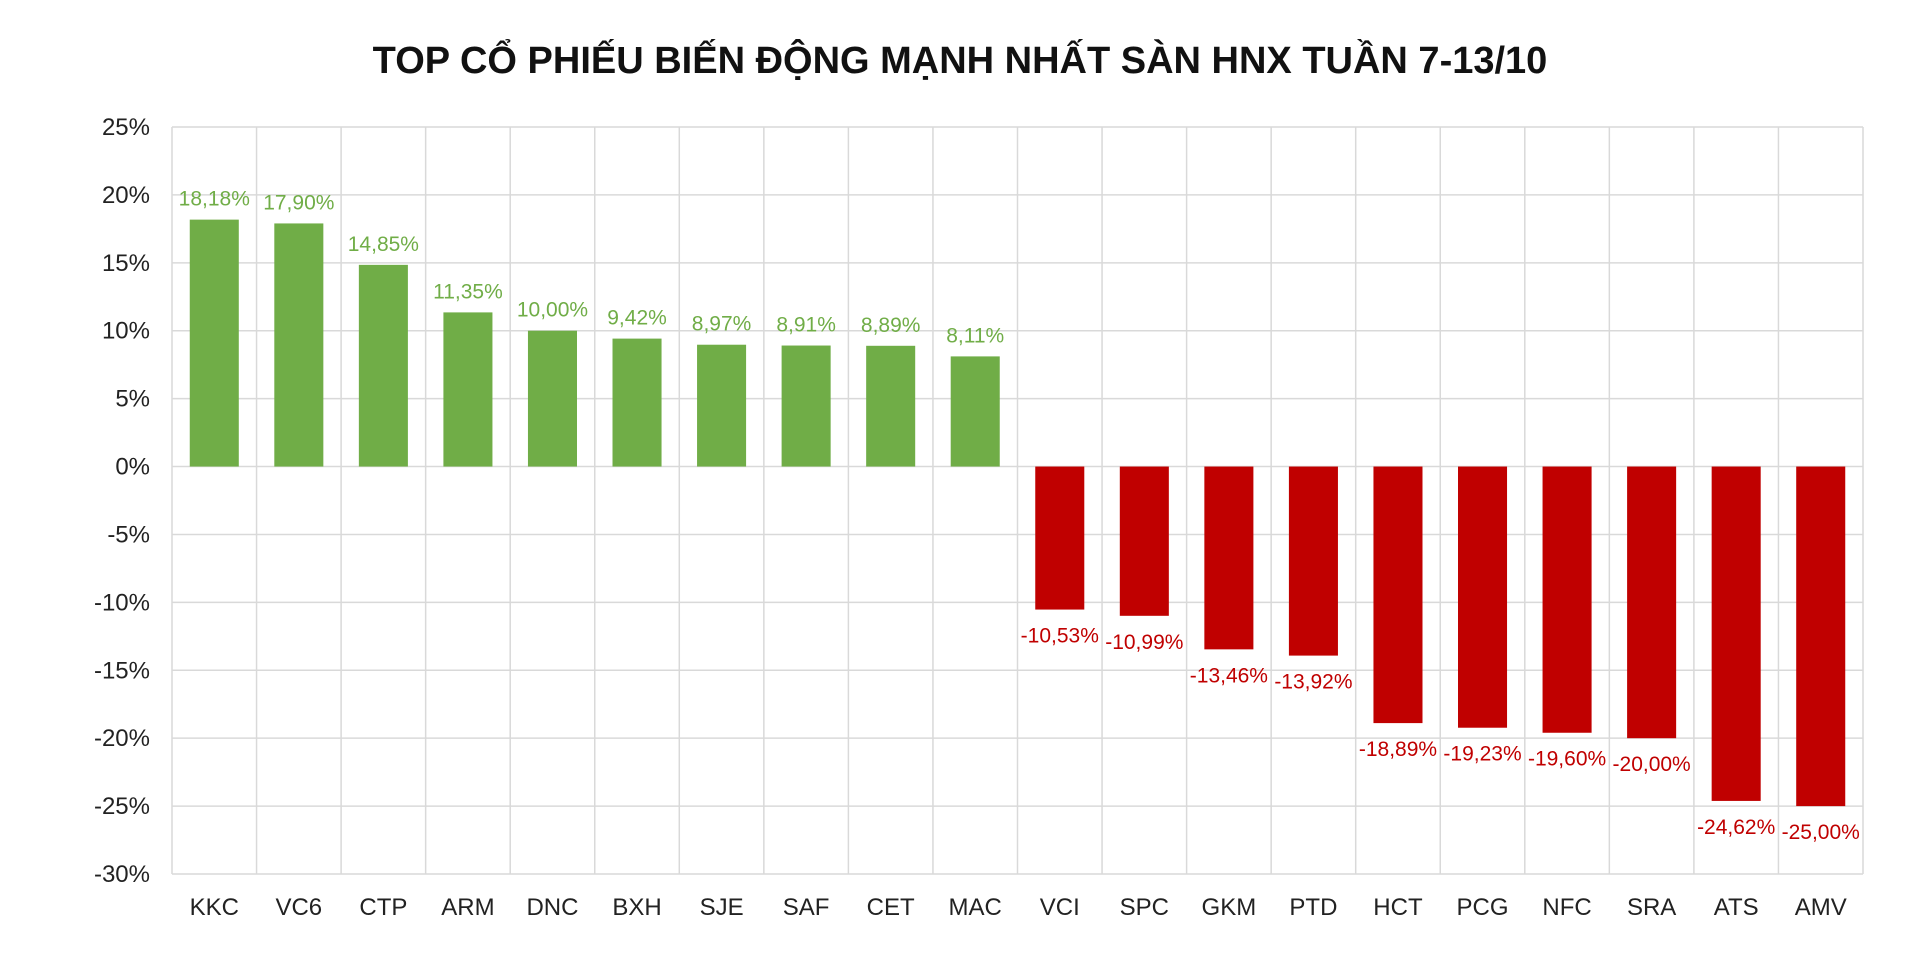  What do you see at coordinates (1566, 907) in the screenshot?
I see `x-category-label: NFC` at bounding box center [1566, 907].